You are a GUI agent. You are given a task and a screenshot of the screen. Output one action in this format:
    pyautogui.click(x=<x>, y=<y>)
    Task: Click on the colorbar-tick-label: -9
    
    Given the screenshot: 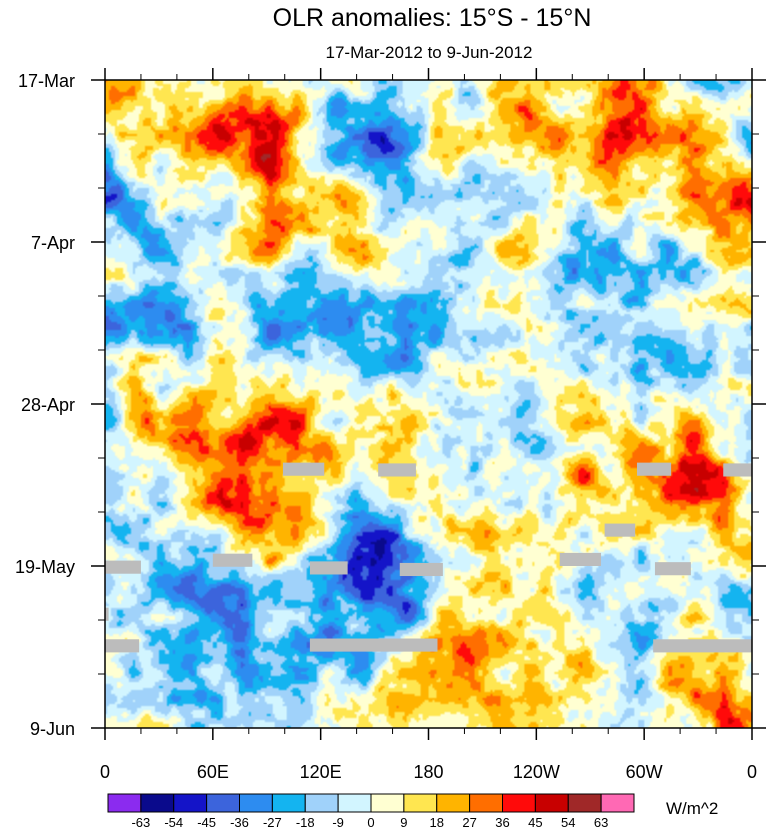 What is the action you would take?
    pyautogui.click(x=338, y=822)
    